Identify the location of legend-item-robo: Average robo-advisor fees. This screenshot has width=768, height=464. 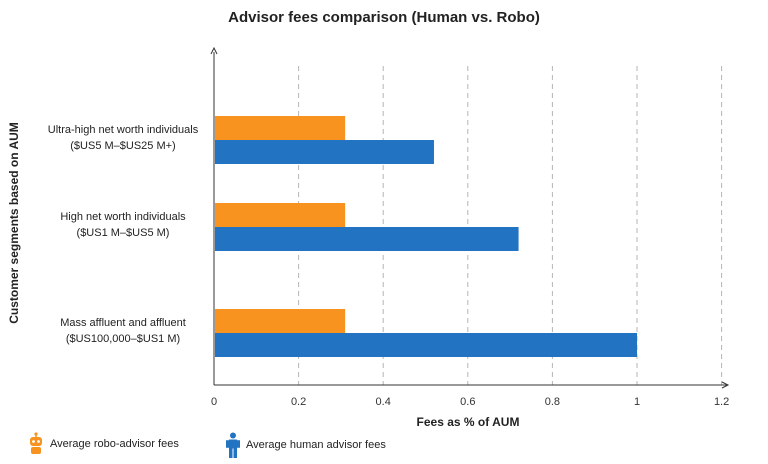
(103, 444).